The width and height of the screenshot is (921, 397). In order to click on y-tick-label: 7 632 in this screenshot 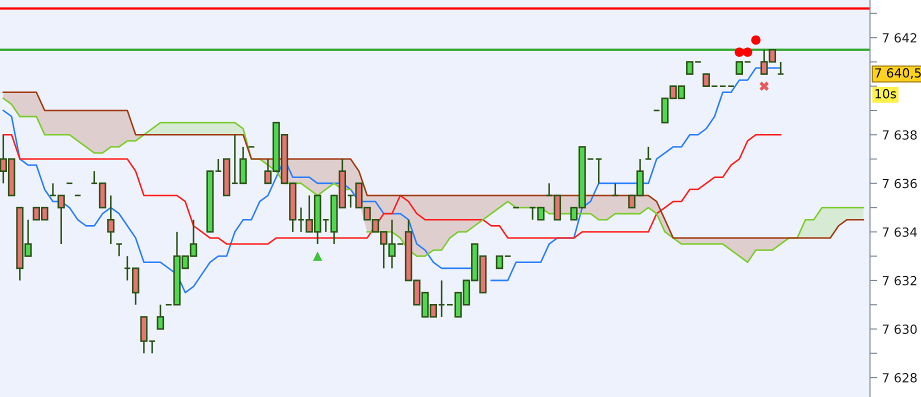, I will do `click(899, 281)`.